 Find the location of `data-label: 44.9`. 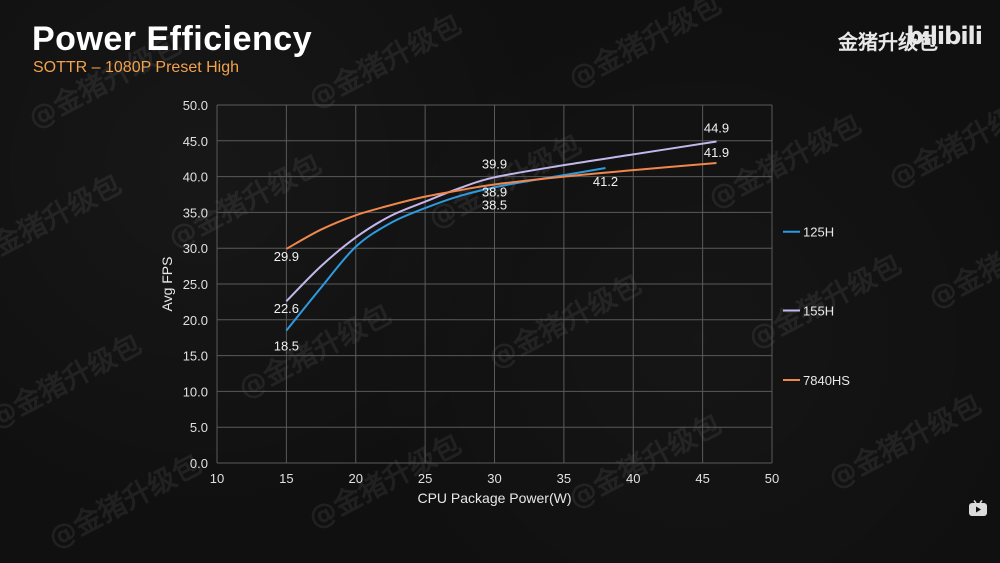

data-label: 44.9 is located at coordinates (716, 128).